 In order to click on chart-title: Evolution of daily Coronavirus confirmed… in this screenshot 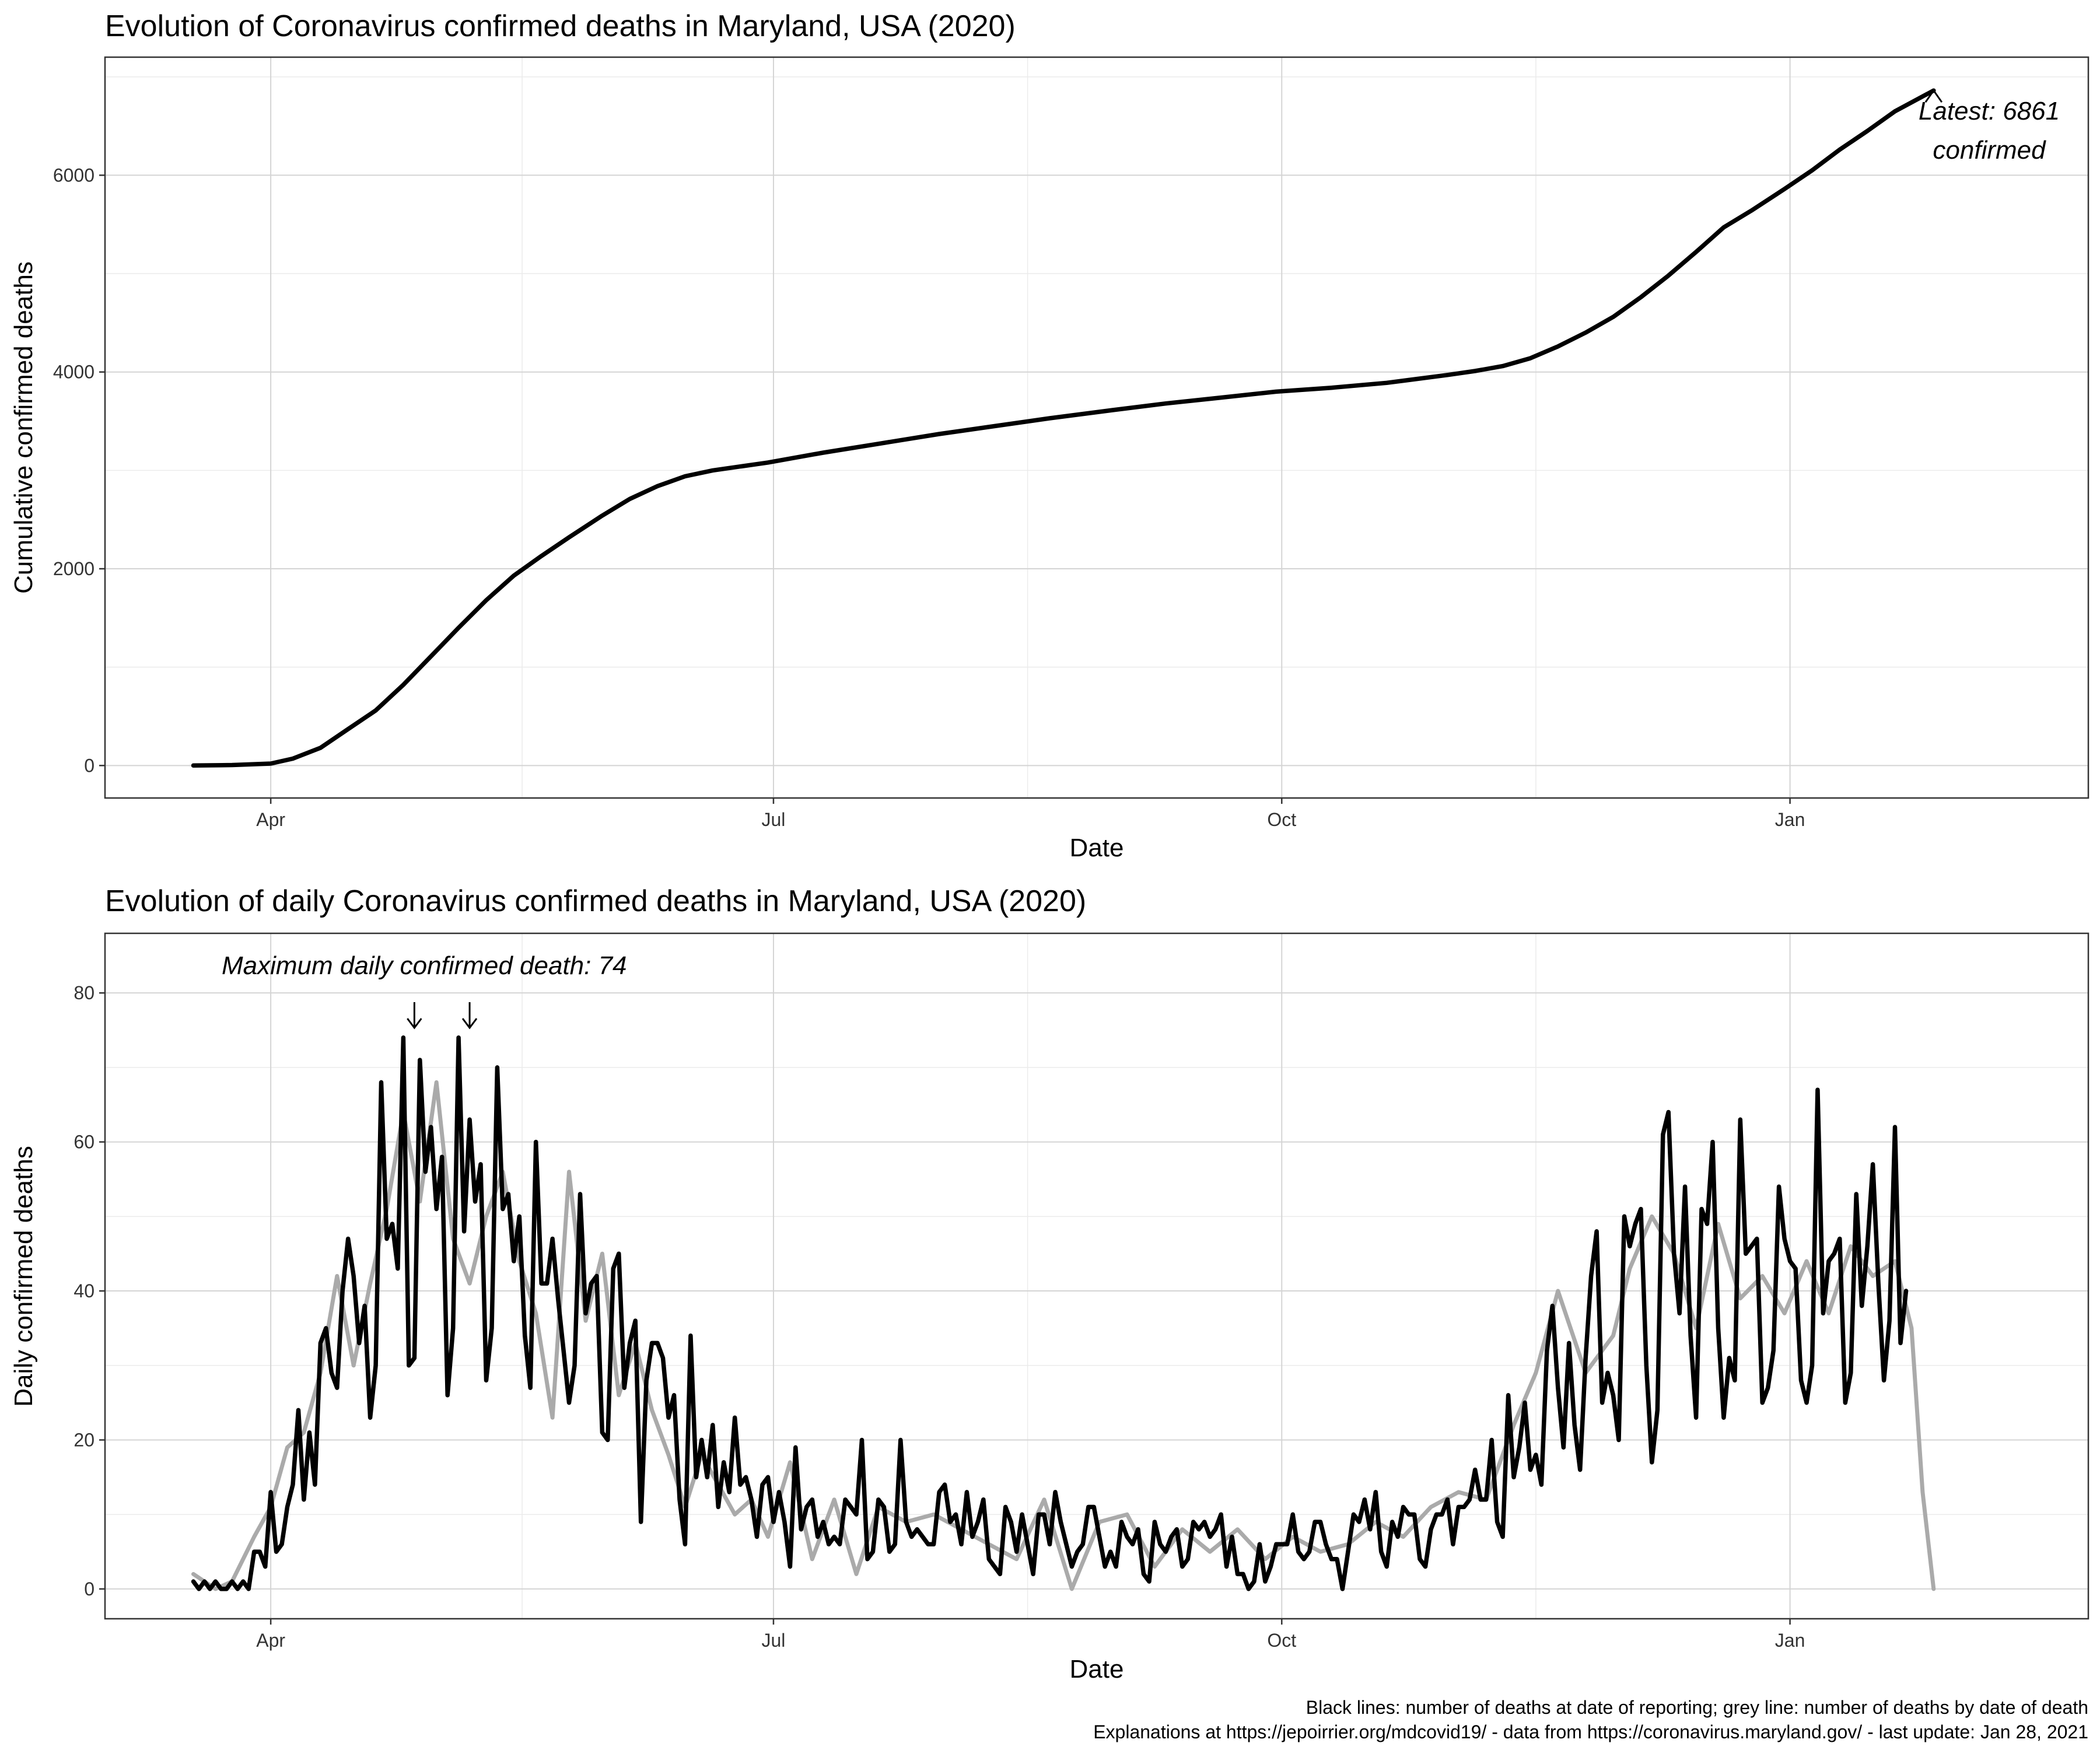, I will do `click(595, 901)`.